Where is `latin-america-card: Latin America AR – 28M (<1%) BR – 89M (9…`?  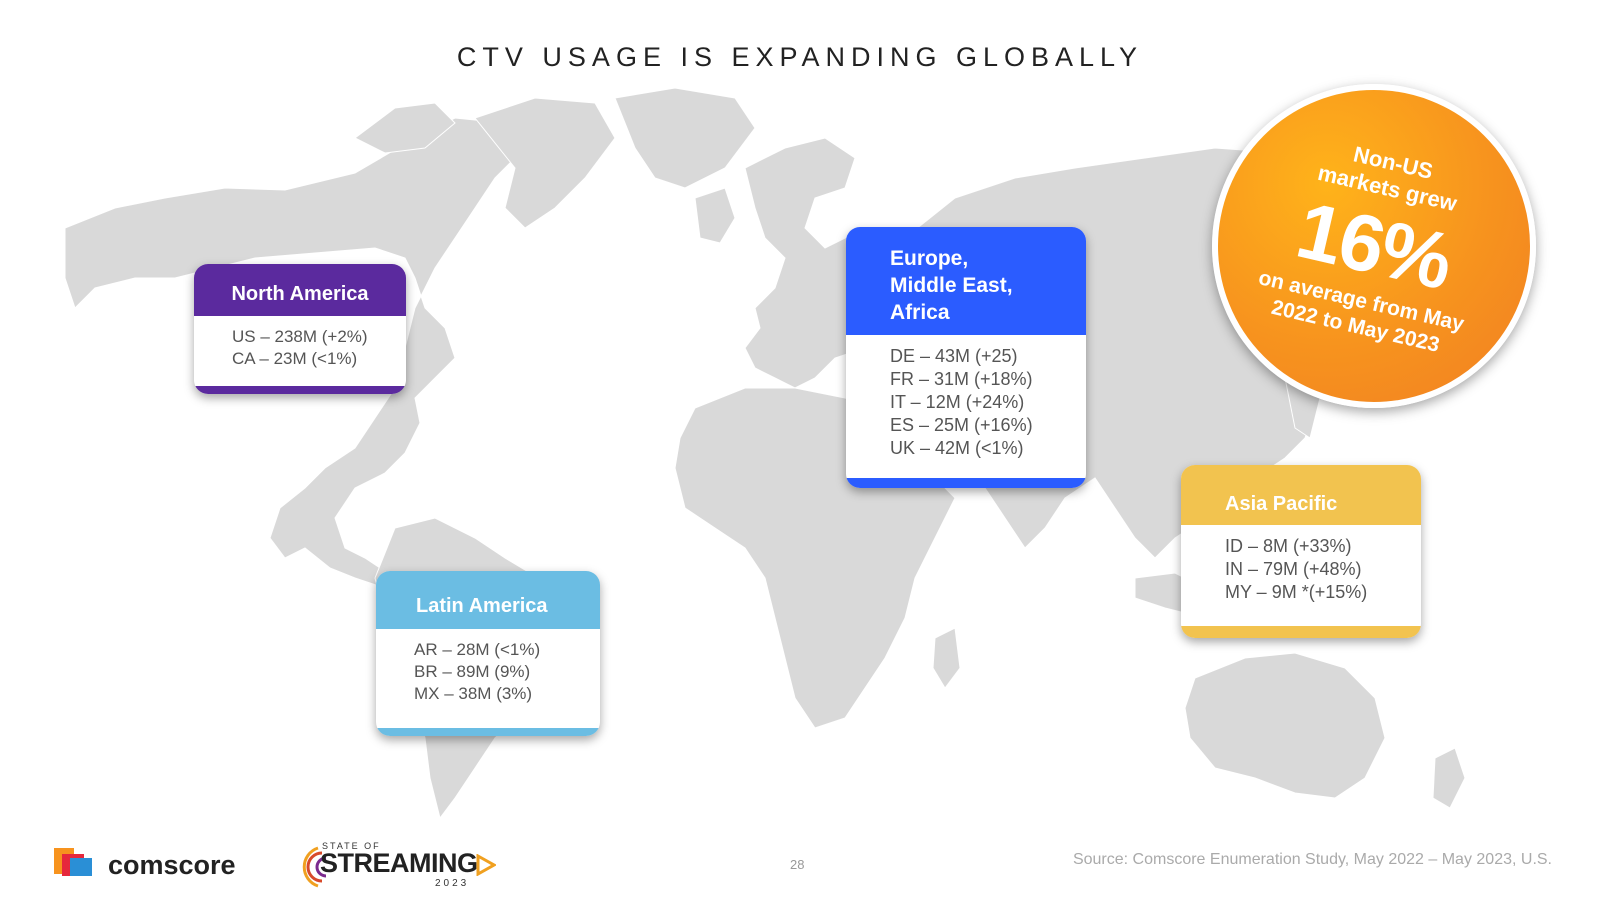
latin-america-card: Latin America AR – 28M (<1%) BR – 89M (9… is located at coordinates (488, 653).